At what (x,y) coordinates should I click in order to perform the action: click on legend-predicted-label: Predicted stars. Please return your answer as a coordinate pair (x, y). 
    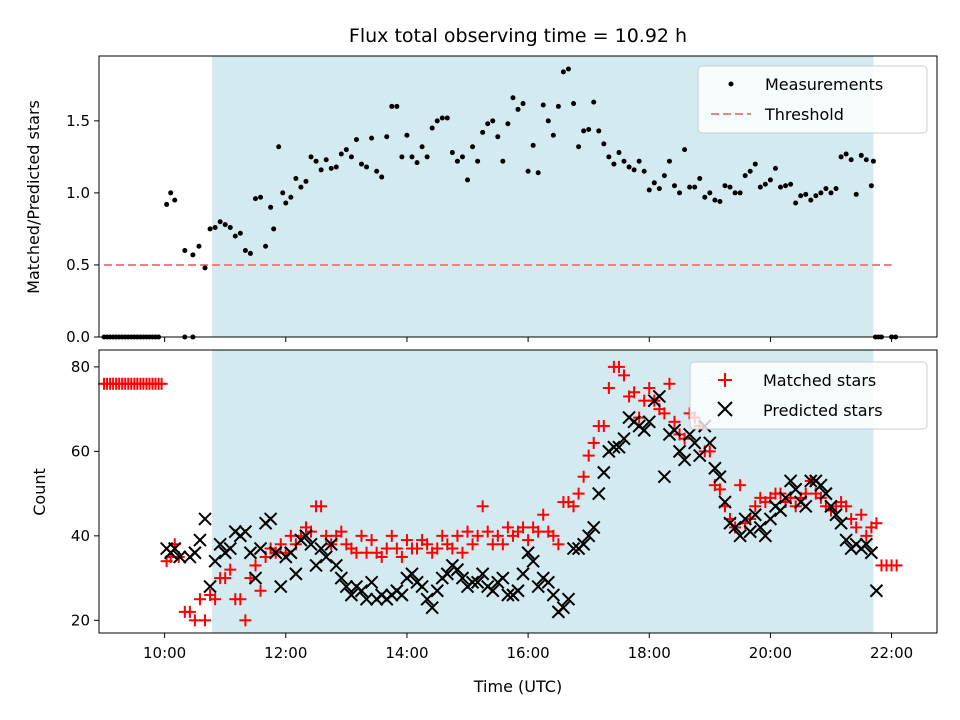
    Looking at the image, I should click on (823, 410).